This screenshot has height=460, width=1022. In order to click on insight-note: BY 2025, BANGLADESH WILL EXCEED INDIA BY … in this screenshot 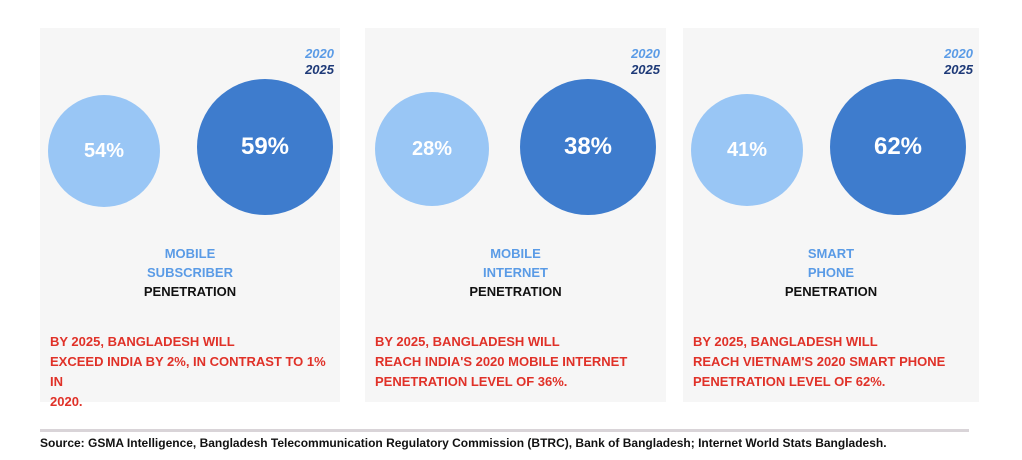, I will do `click(190, 372)`.